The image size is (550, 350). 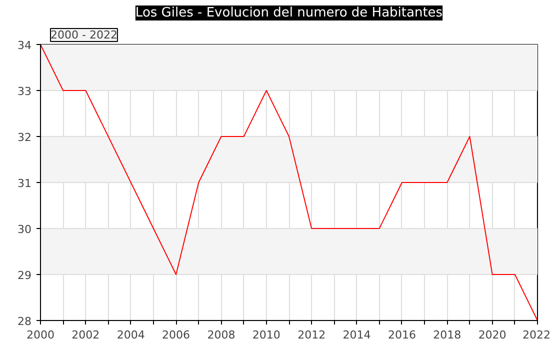 I want to click on x-tick-label: 2004, so click(x=130, y=335).